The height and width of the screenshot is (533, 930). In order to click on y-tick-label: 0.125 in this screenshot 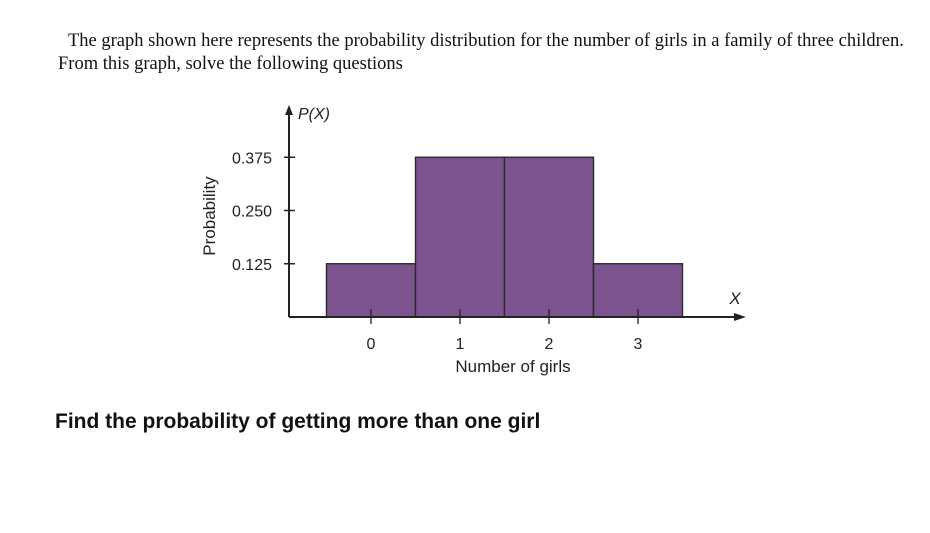, I will do `click(252, 265)`.